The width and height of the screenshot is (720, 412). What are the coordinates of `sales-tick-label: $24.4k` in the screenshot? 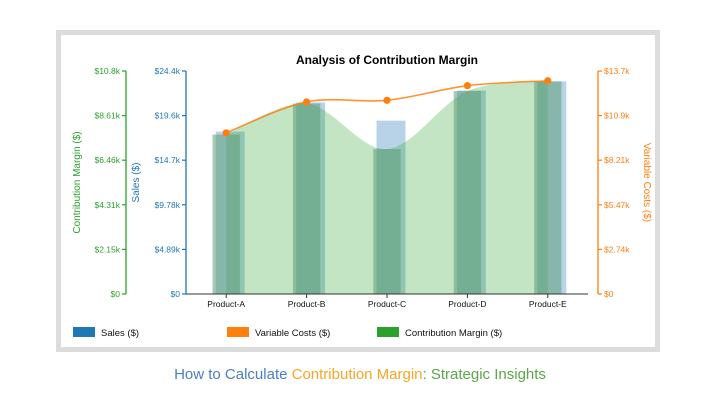 It's located at (167, 71).